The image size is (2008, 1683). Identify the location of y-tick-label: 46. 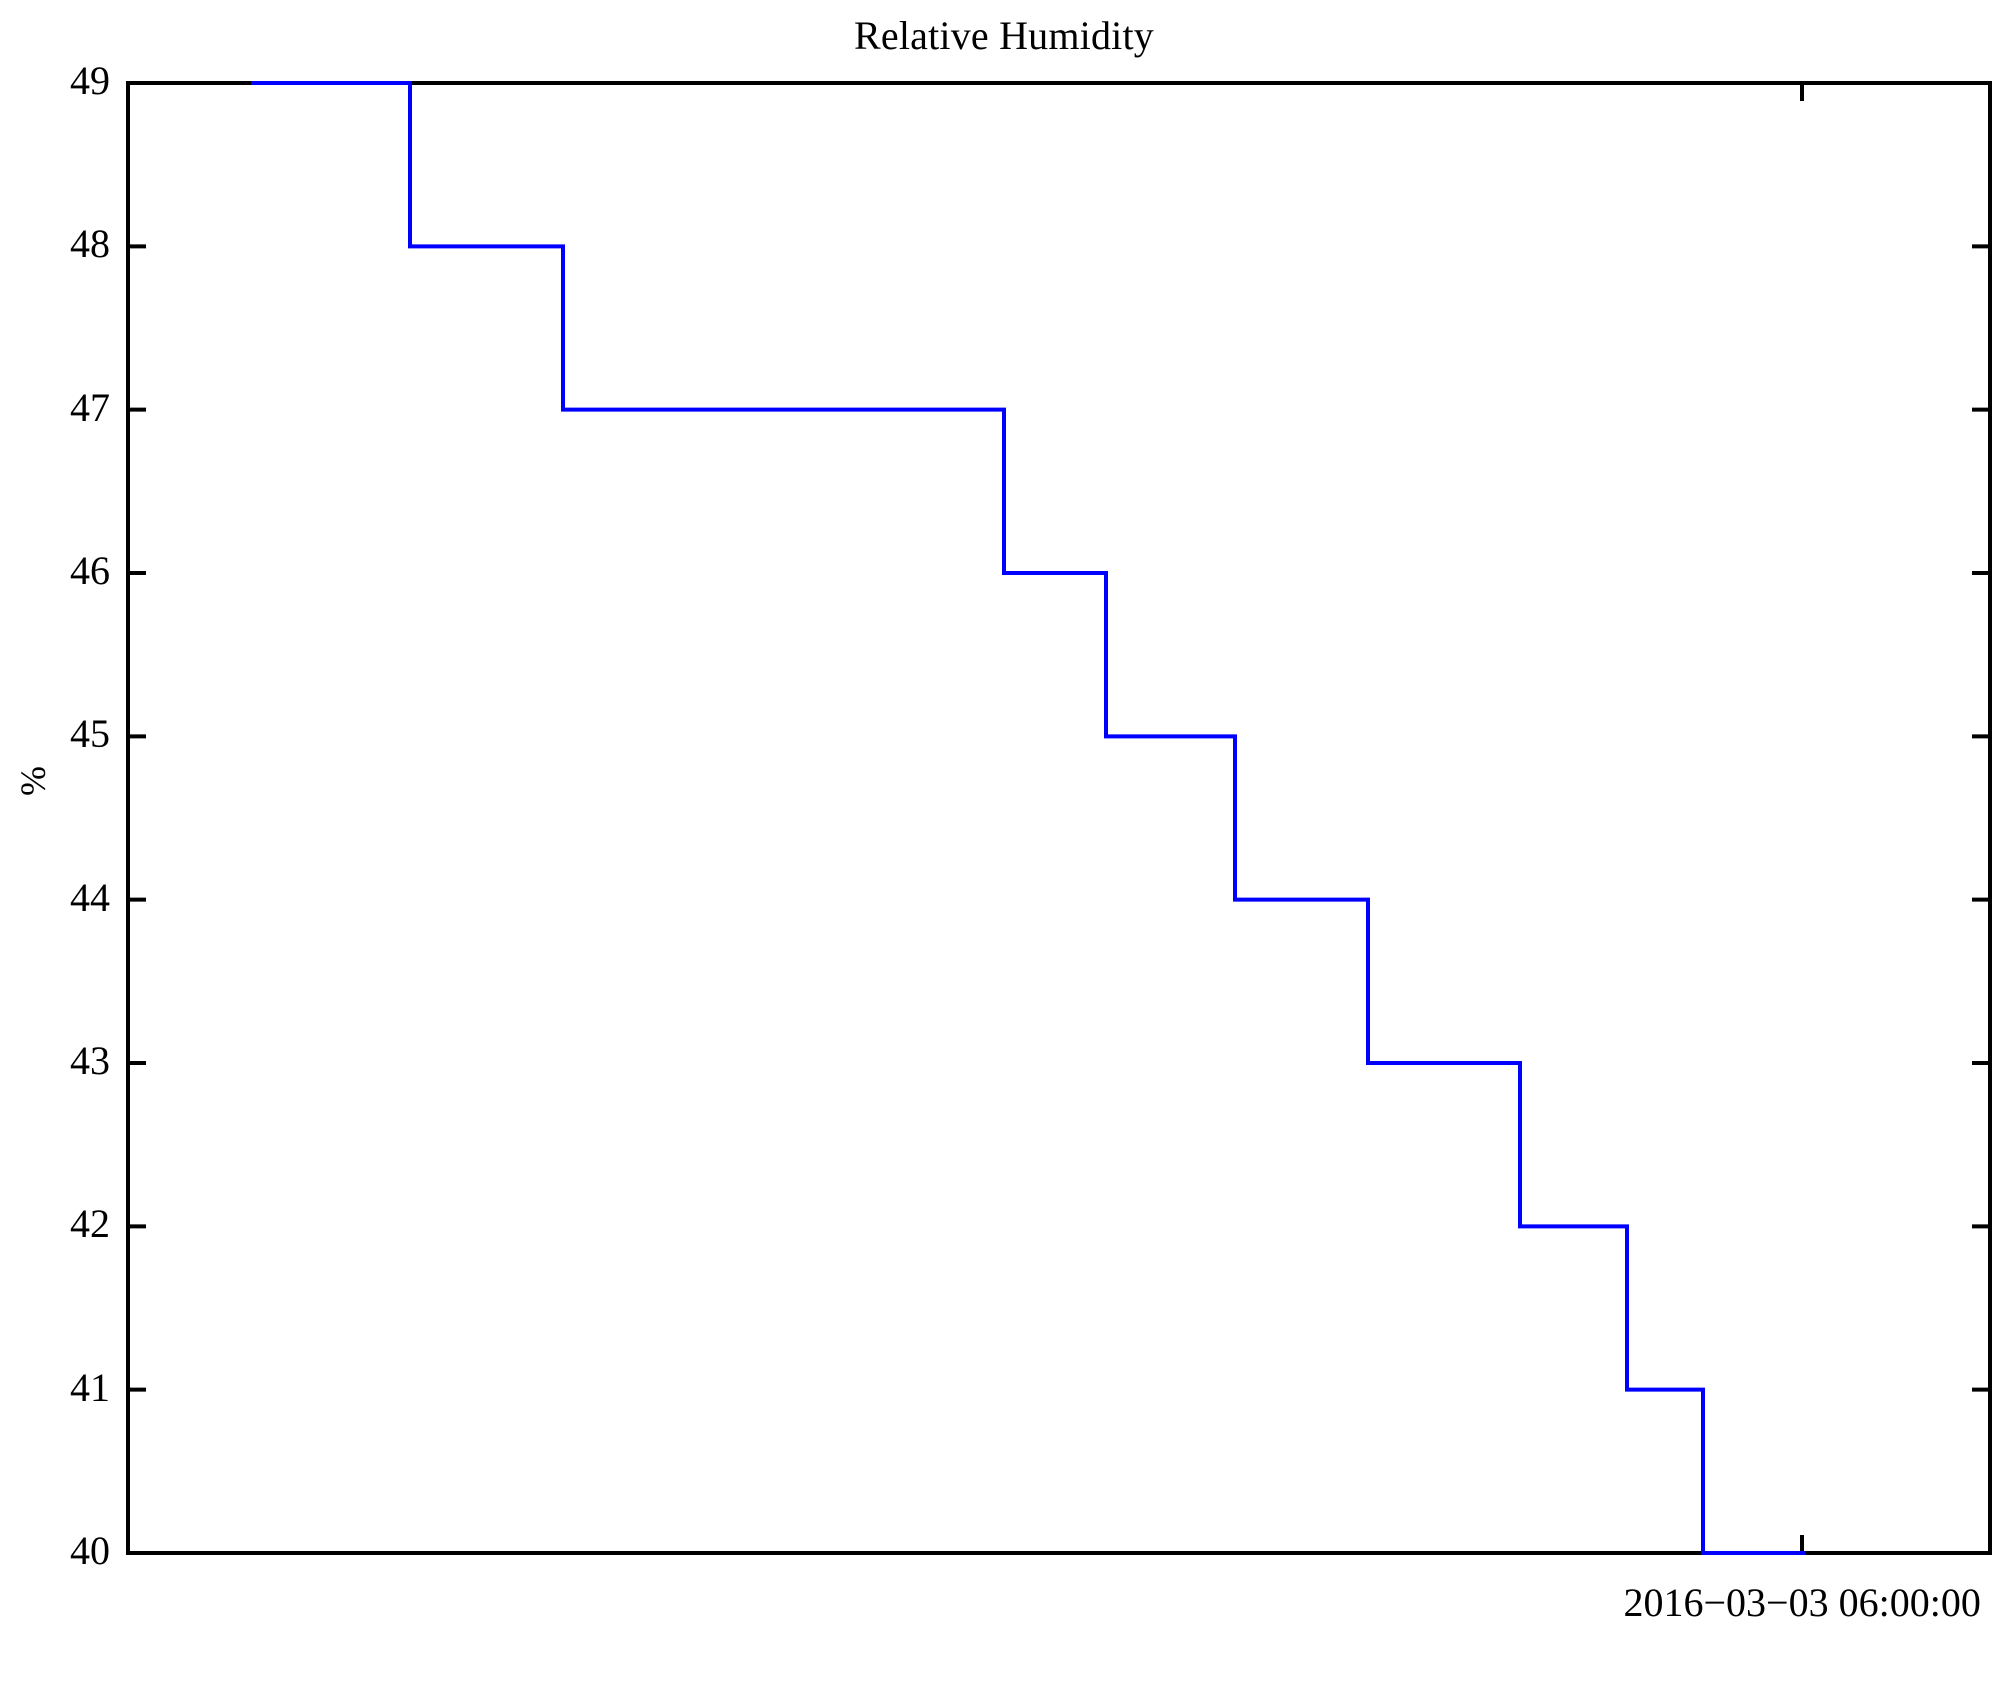
(90, 570).